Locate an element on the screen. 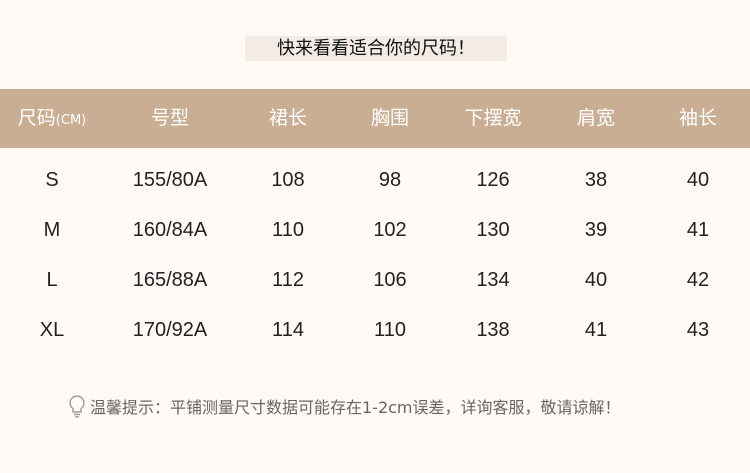 This screenshot has width=750, height=473. column-header: 肩宽 is located at coordinates (596, 118).